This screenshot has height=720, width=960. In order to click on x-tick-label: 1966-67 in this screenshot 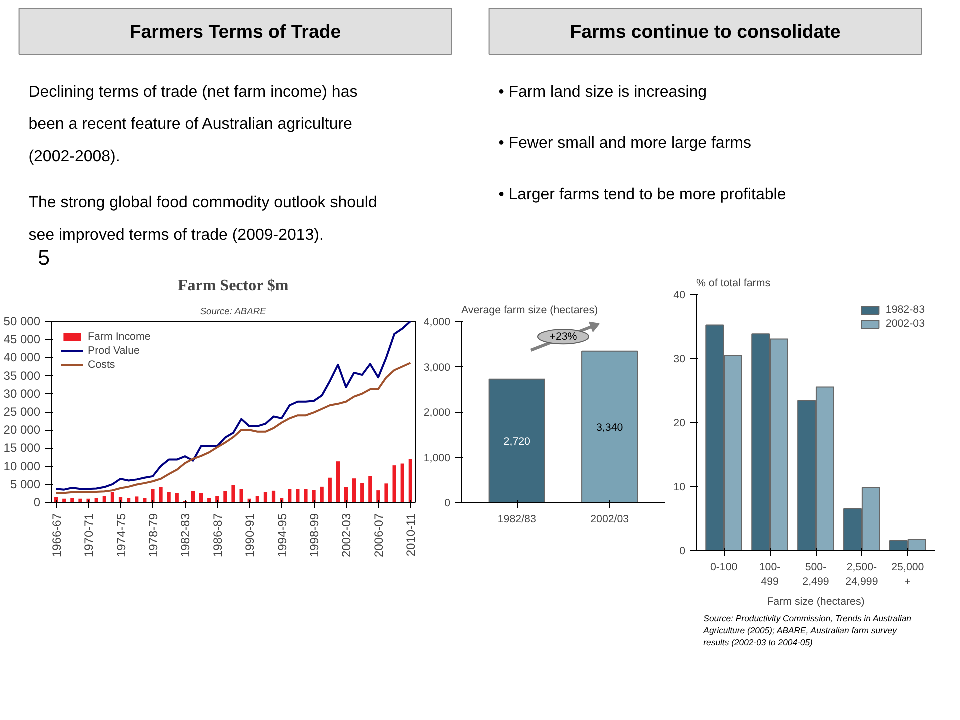, I will do `click(57, 535)`.